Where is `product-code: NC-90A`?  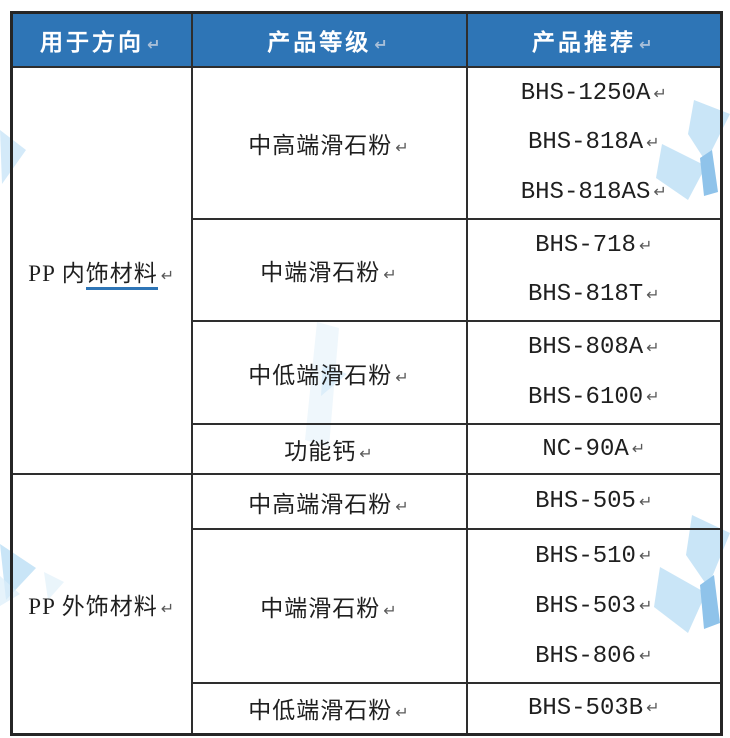 product-code: NC-90A is located at coordinates (585, 449).